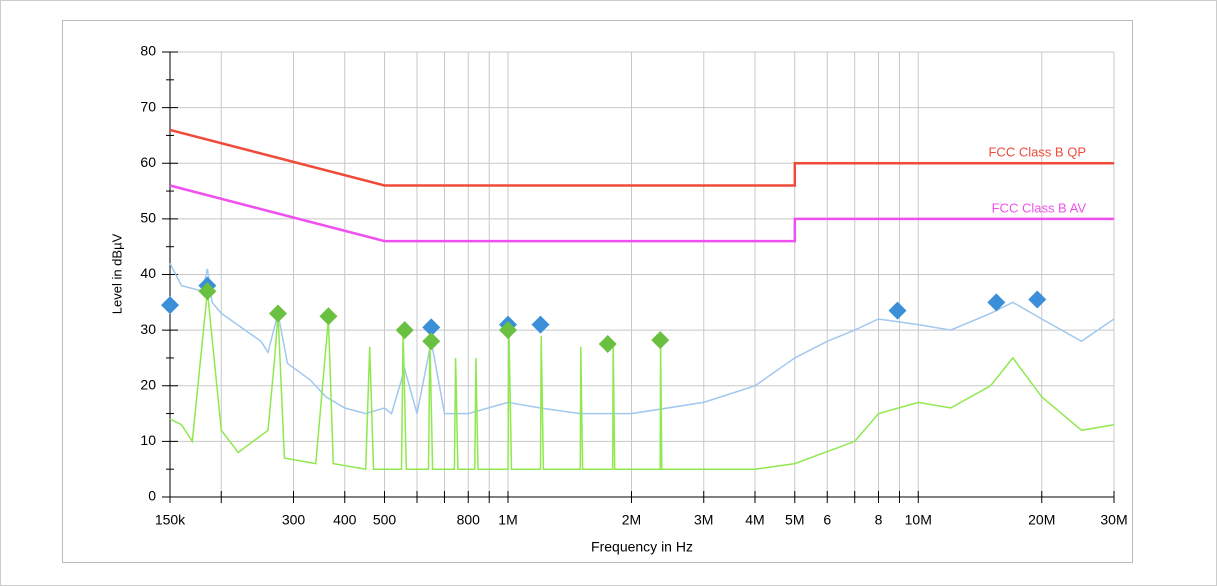 This screenshot has height=586, width=1217. I want to click on x-tick-label: 5M, so click(794, 520).